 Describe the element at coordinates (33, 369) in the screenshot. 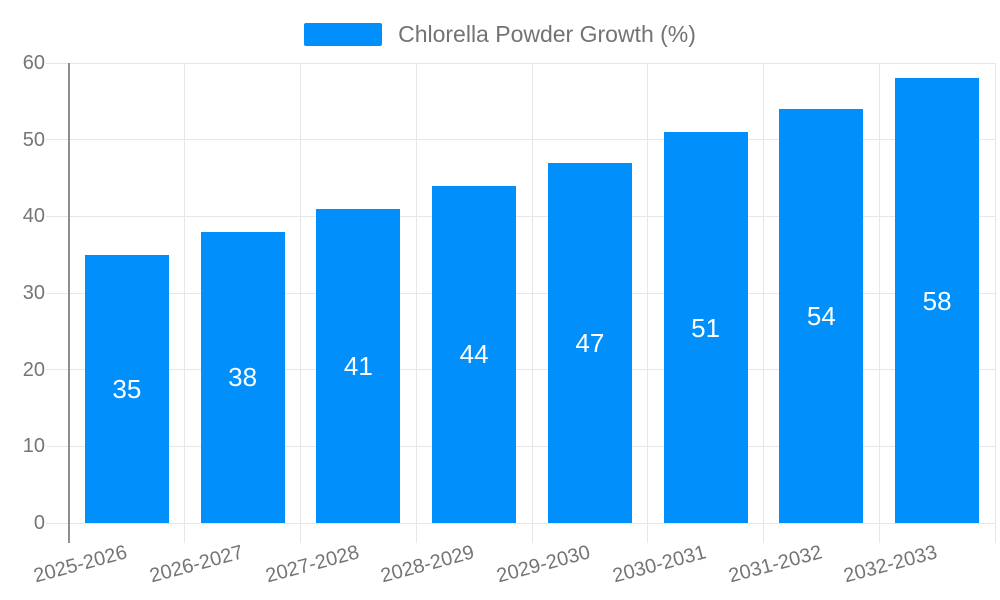

I see `y-axis-tick-label: 20` at that location.